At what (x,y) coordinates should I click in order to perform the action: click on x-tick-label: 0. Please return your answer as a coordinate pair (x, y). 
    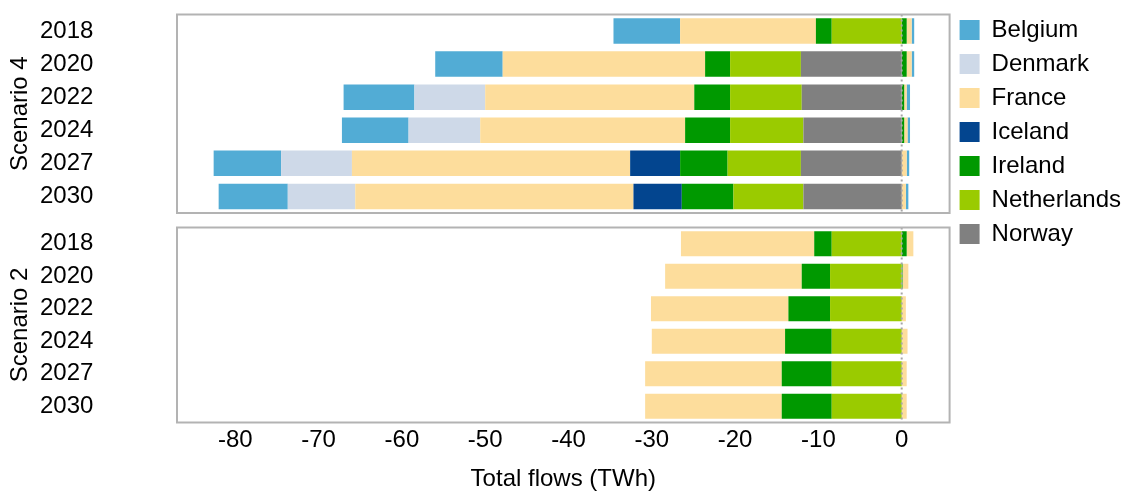
    Looking at the image, I should click on (902, 439).